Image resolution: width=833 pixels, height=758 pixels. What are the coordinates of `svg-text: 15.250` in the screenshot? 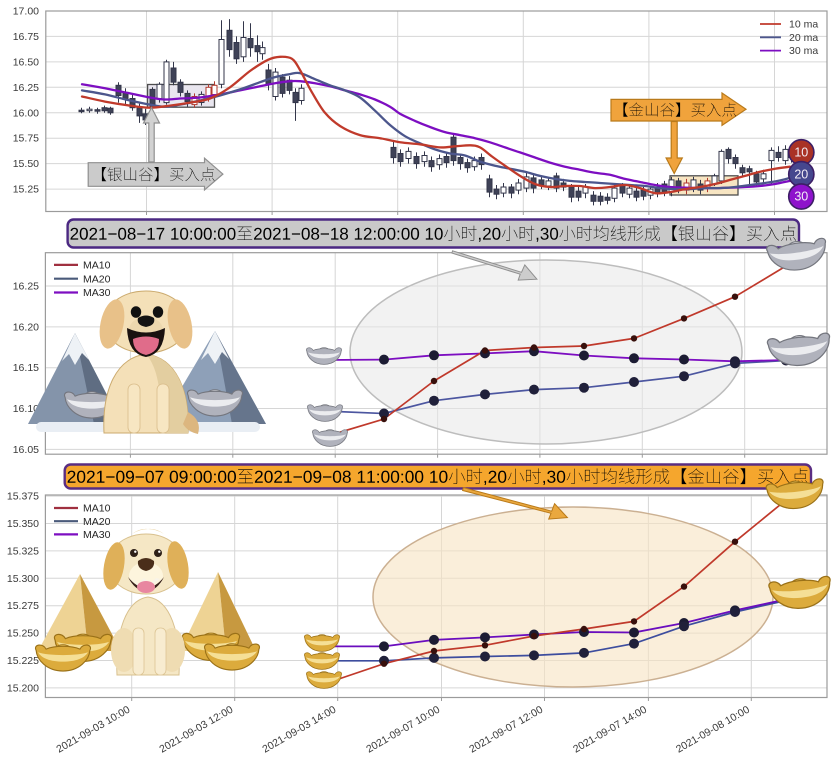 It's located at (23, 634).